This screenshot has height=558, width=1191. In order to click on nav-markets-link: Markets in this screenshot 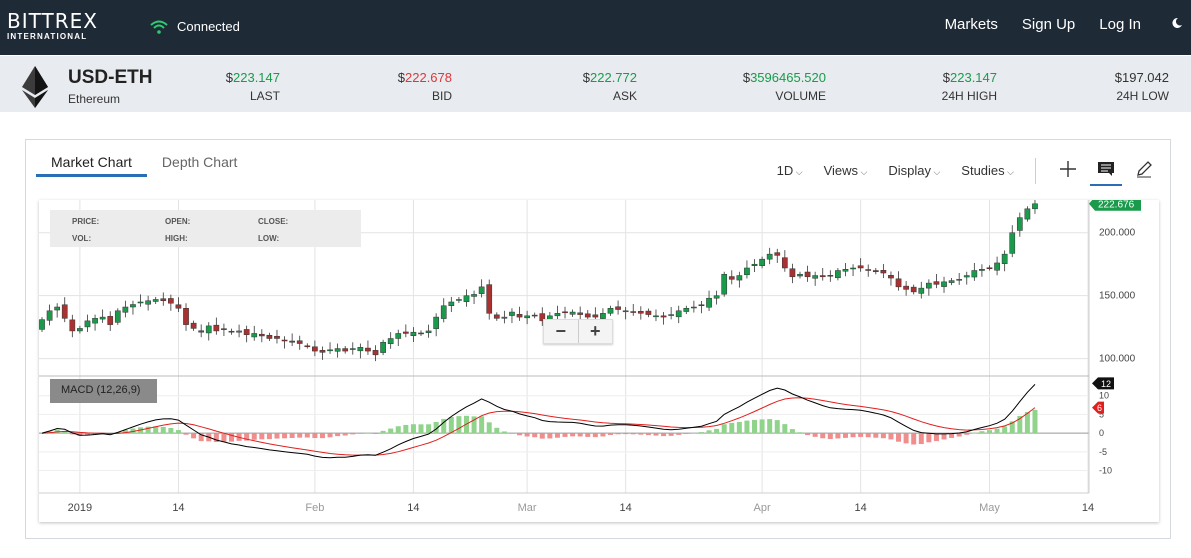, I will do `click(971, 24)`.